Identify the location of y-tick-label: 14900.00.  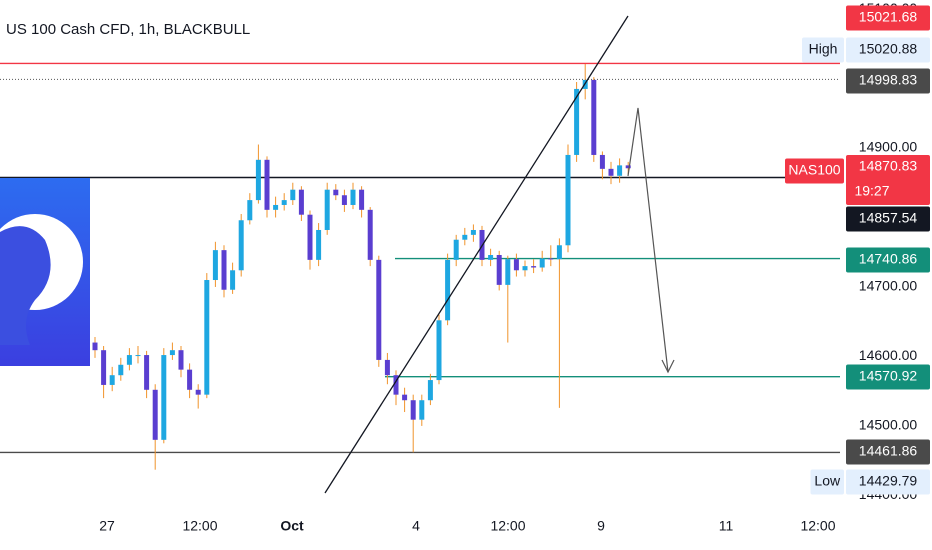
(888, 147).